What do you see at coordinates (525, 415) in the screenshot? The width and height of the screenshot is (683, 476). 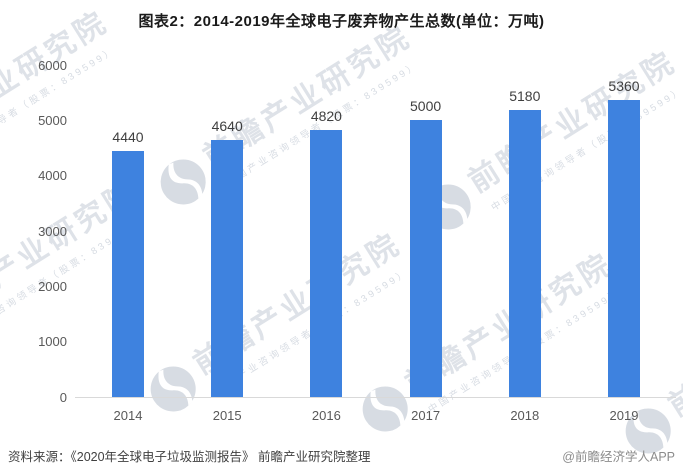 I see `x-axis-label: 2018` at bounding box center [525, 415].